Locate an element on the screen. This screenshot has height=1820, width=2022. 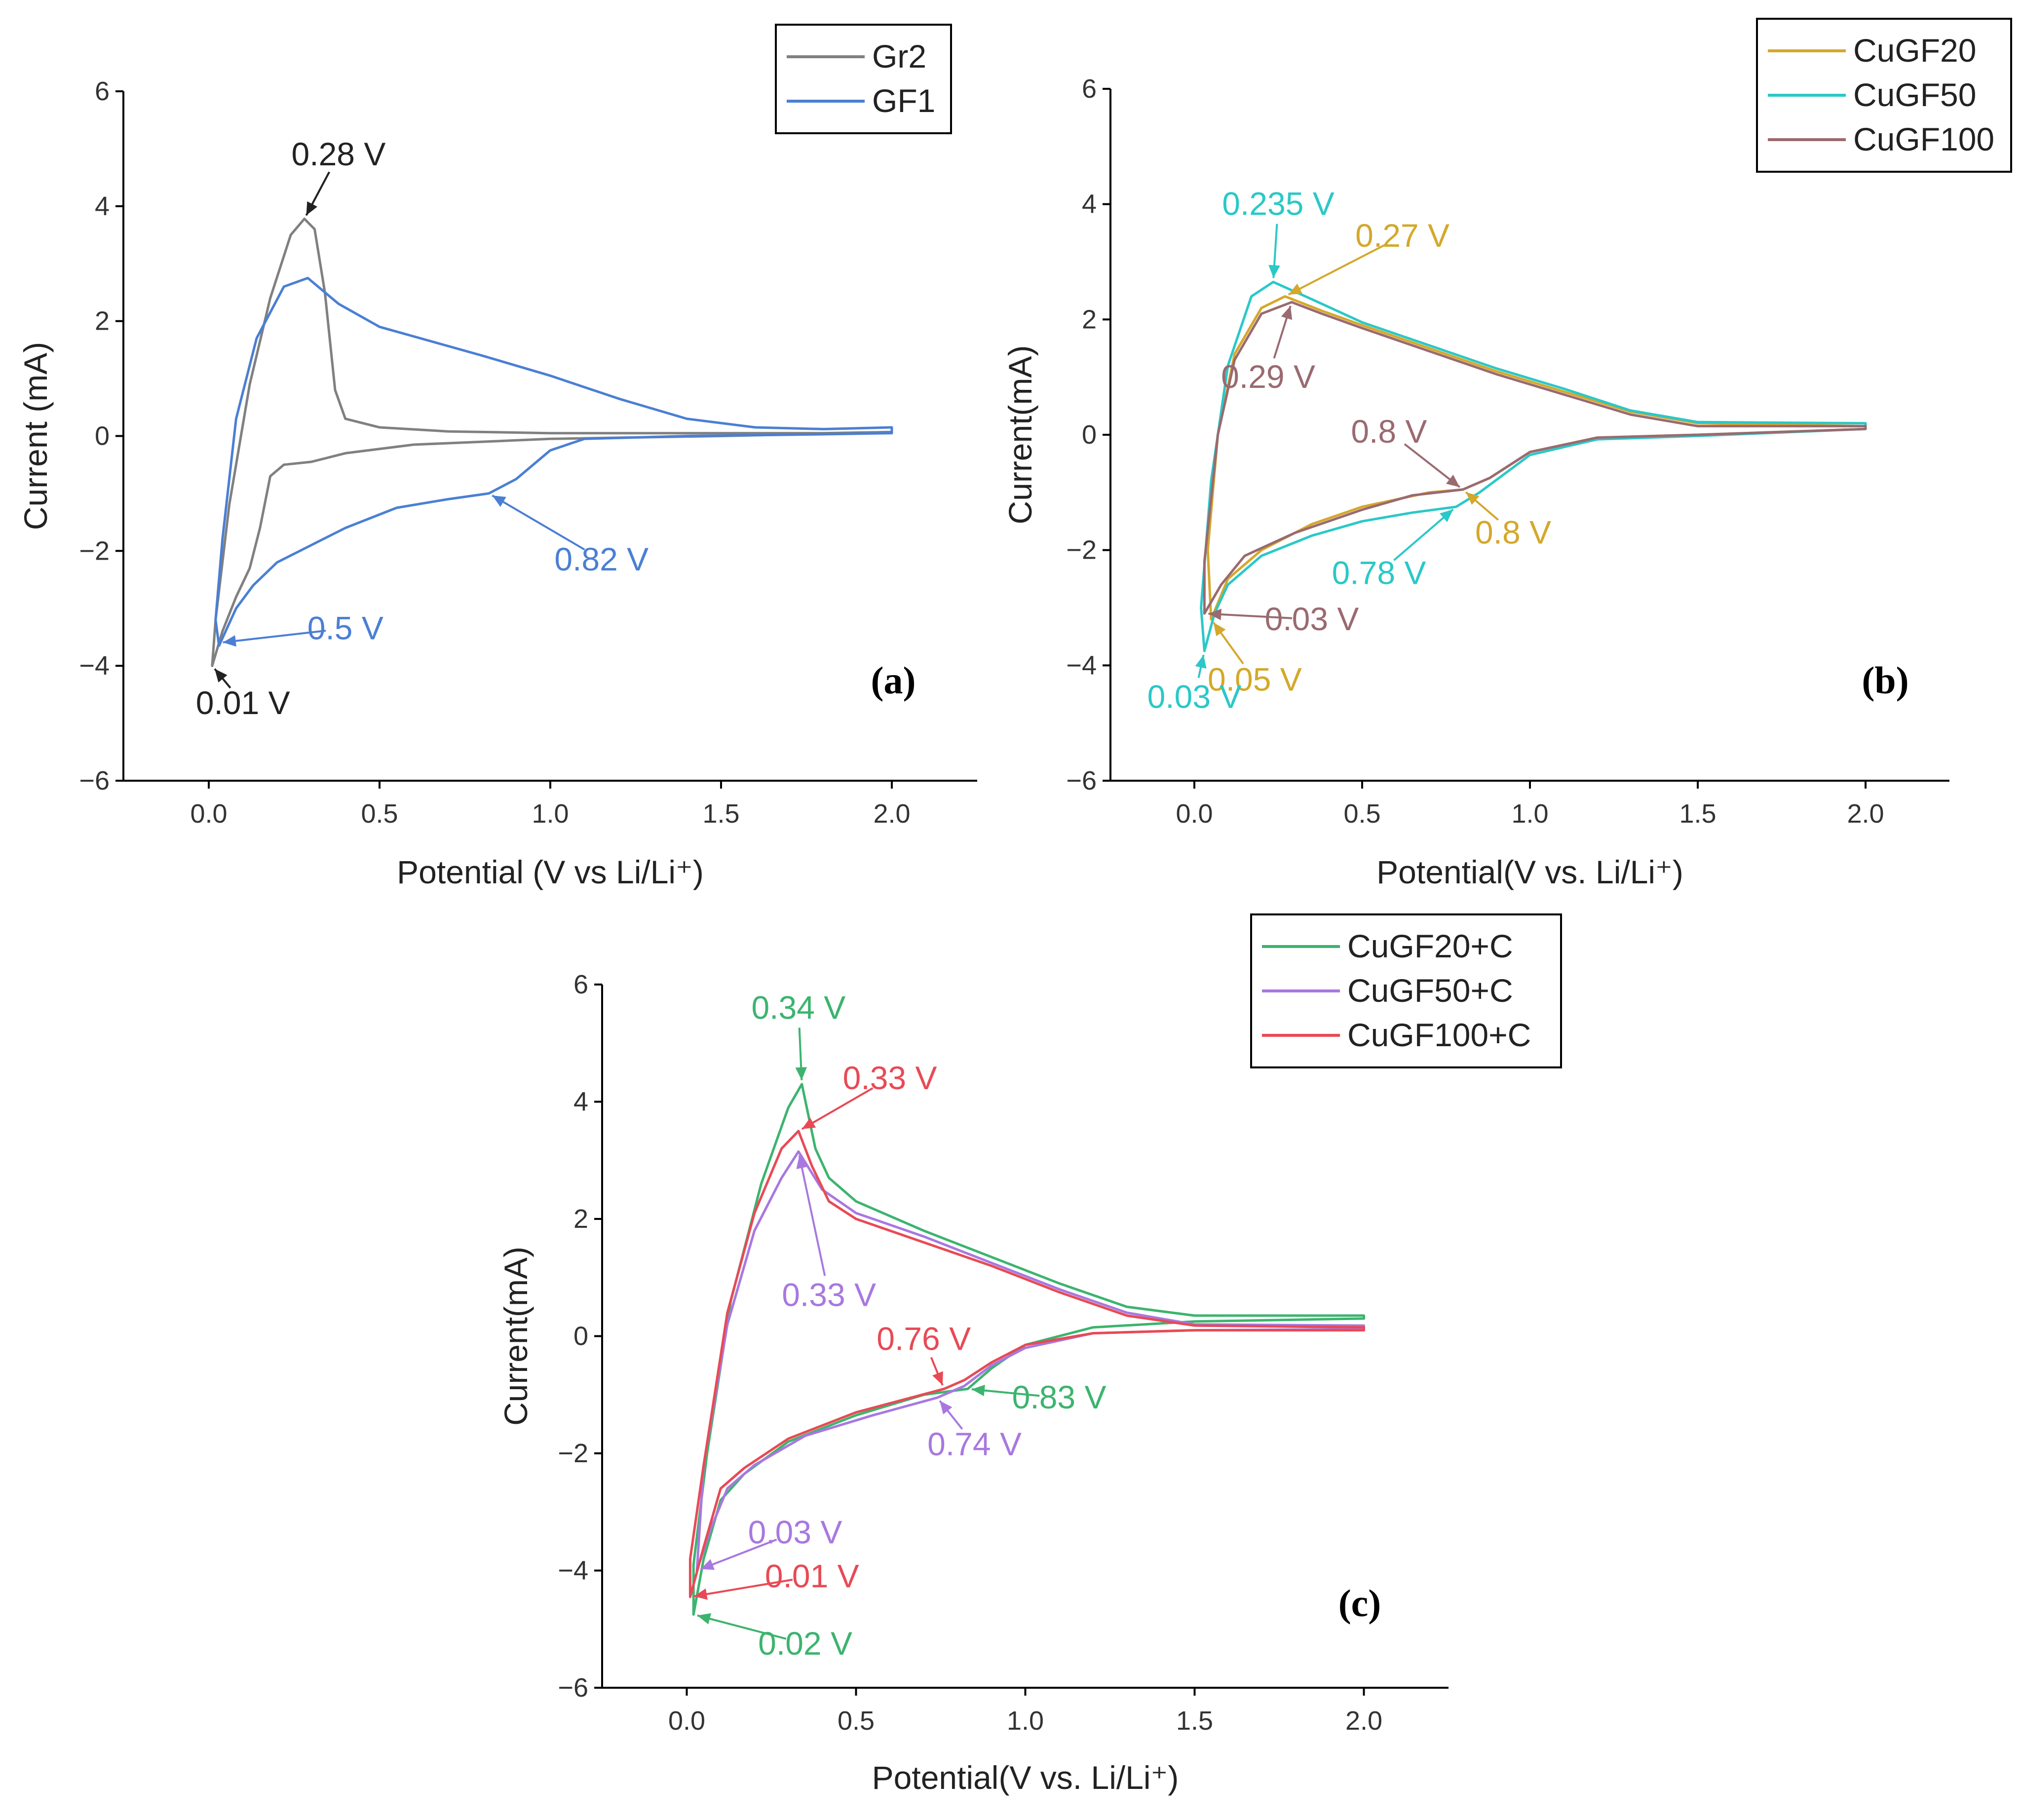
annotation-label: 0.34 V is located at coordinates (798, 1007).